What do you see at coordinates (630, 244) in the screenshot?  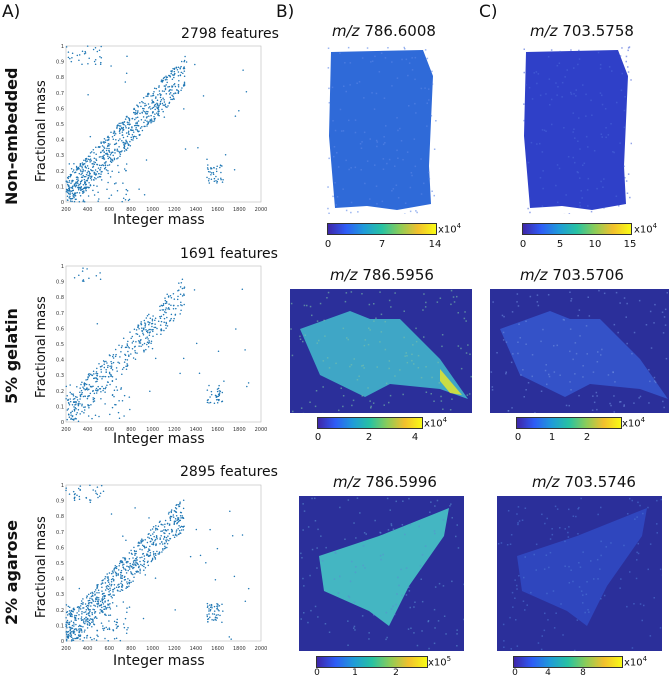 I see `colorbar-tick: 15` at bounding box center [630, 244].